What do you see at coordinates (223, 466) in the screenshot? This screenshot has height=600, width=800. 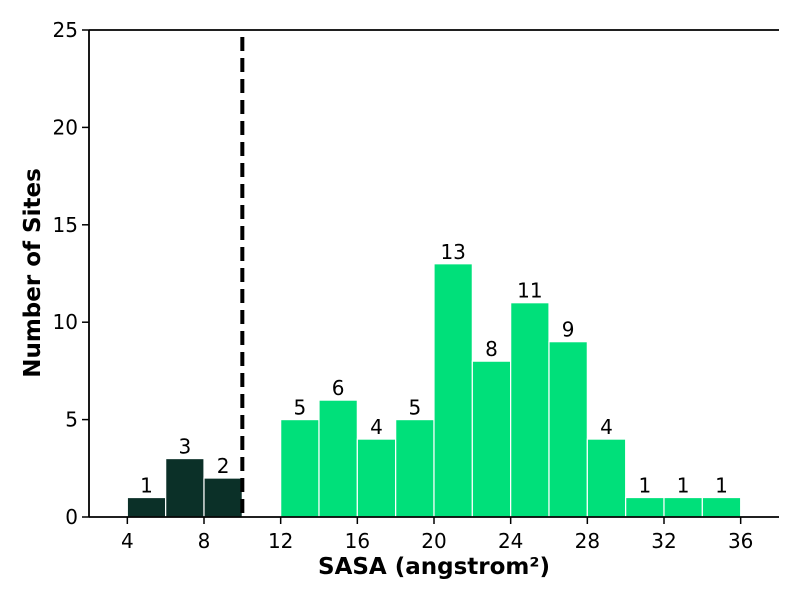 I see `bar-value-label: 2` at bounding box center [223, 466].